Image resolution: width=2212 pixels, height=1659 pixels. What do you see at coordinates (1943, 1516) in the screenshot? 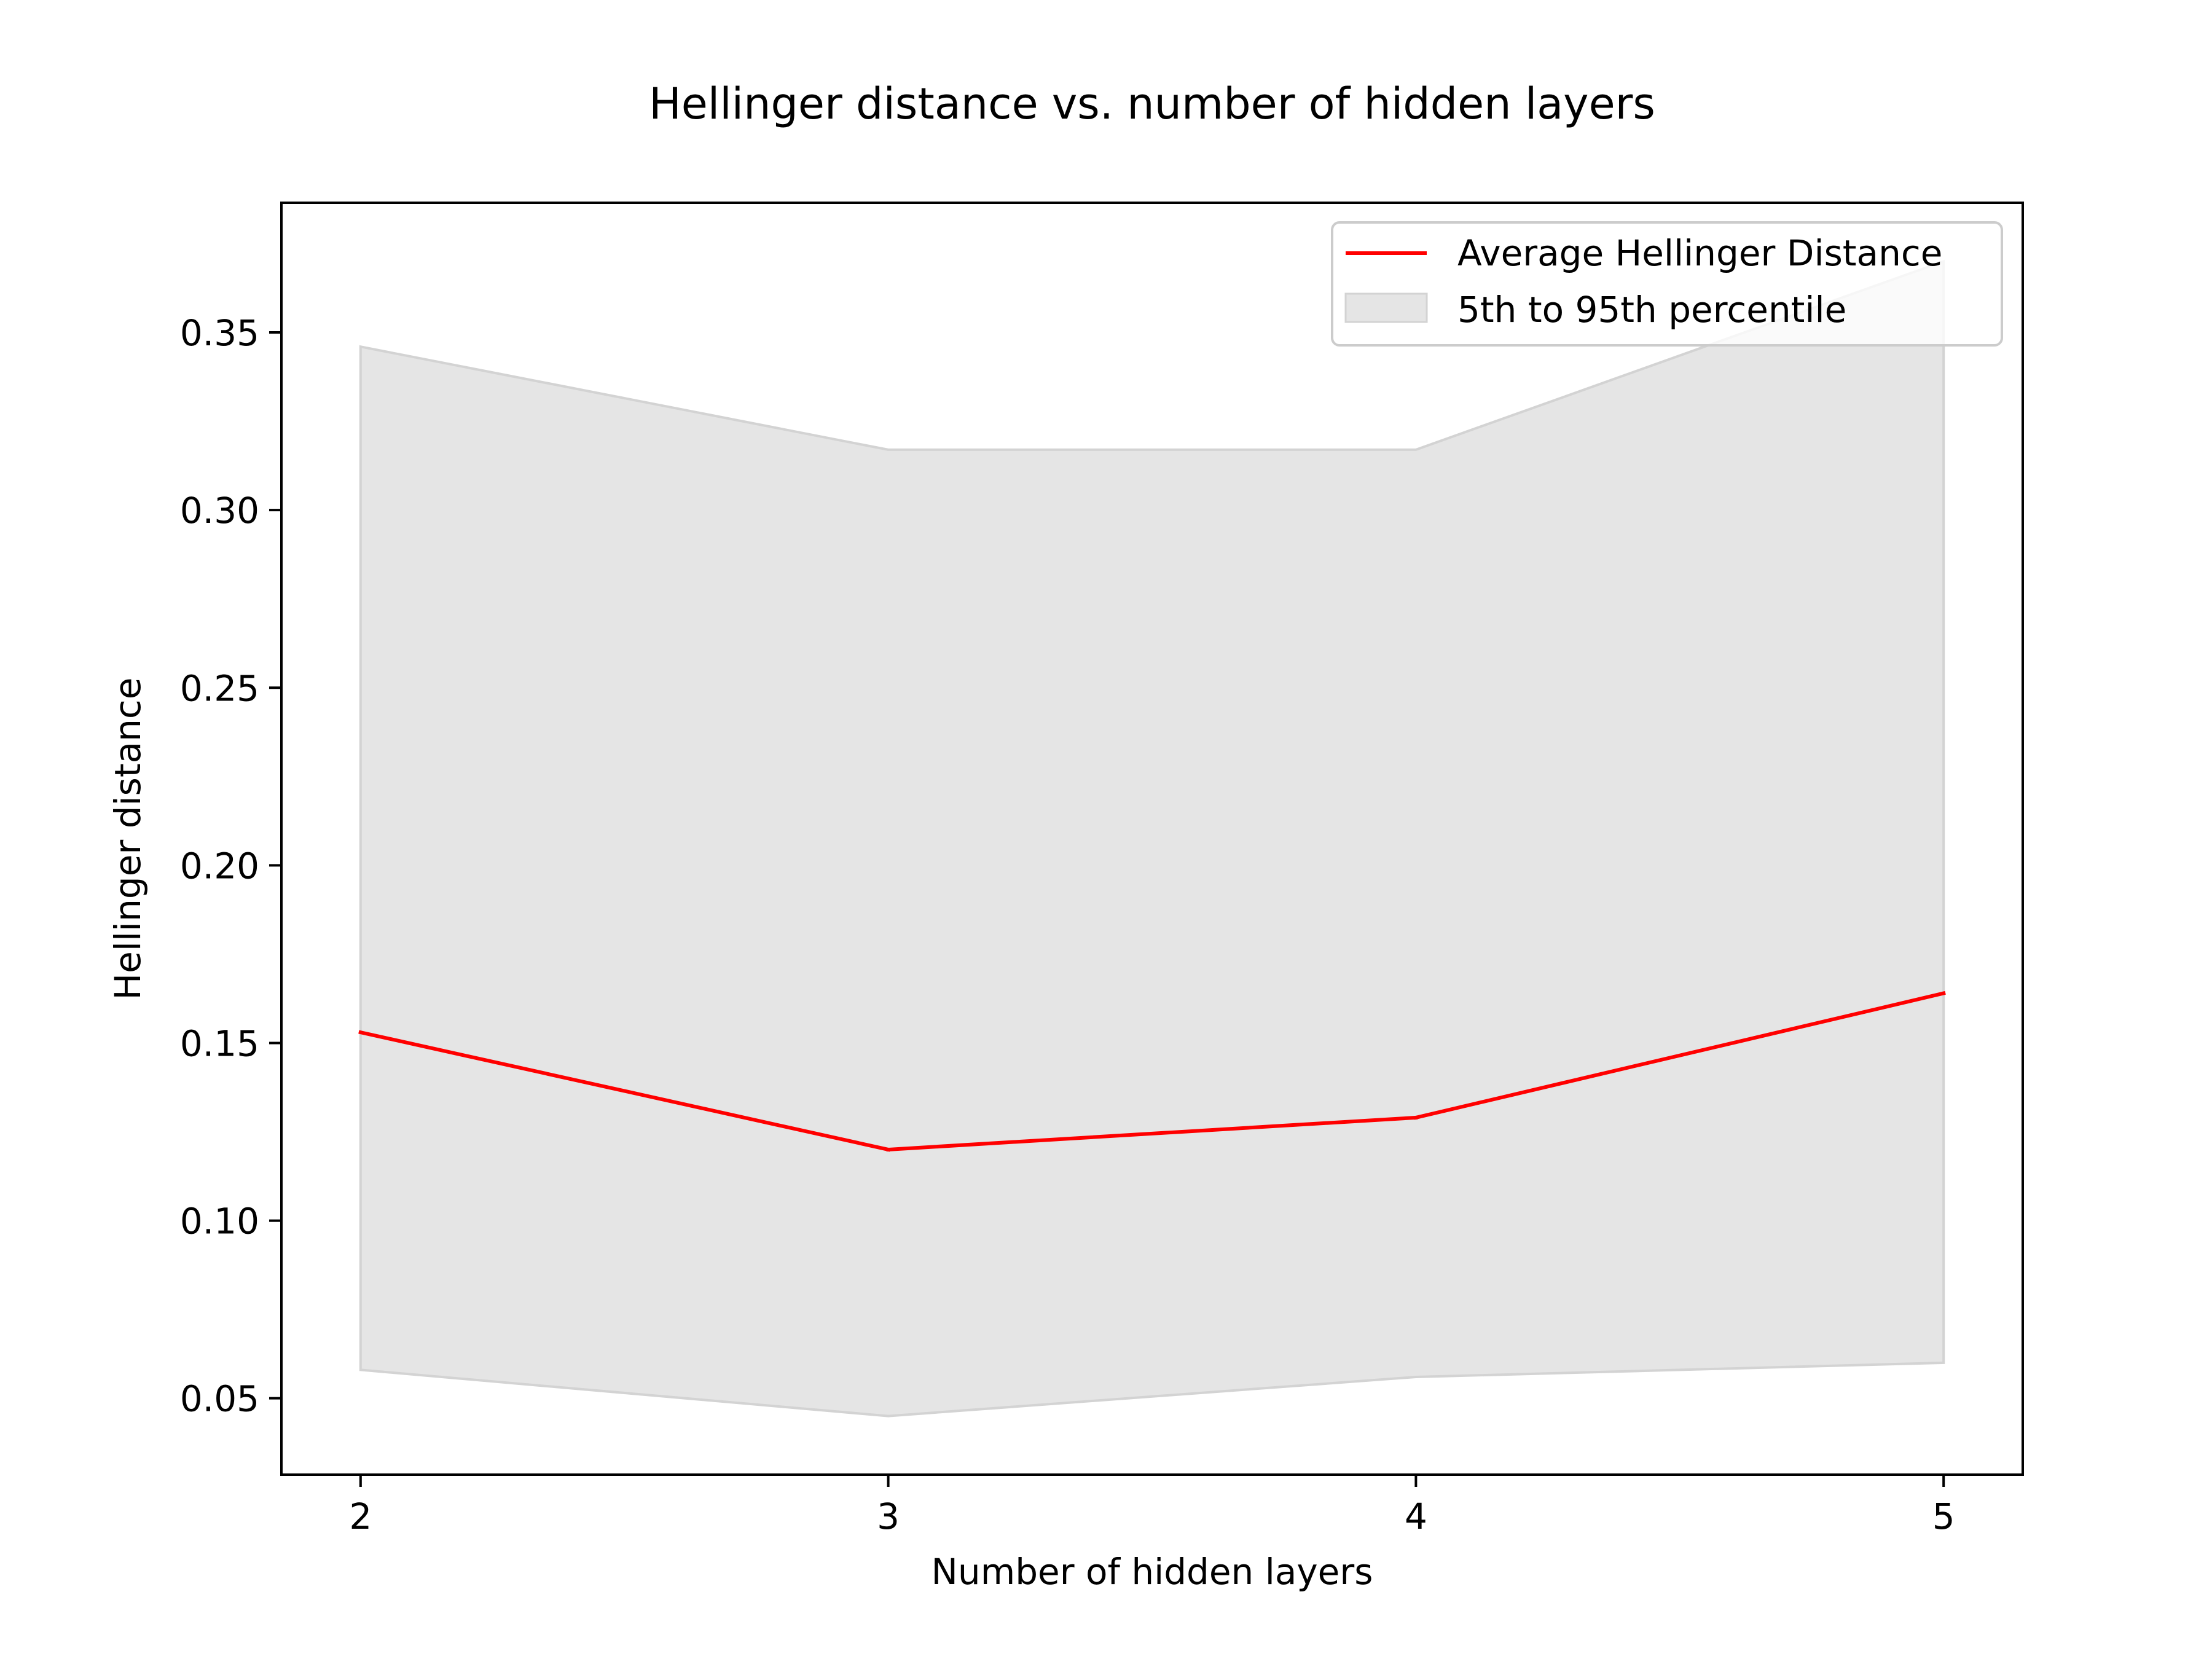
I see `x-tick-label: 5` at bounding box center [1943, 1516].